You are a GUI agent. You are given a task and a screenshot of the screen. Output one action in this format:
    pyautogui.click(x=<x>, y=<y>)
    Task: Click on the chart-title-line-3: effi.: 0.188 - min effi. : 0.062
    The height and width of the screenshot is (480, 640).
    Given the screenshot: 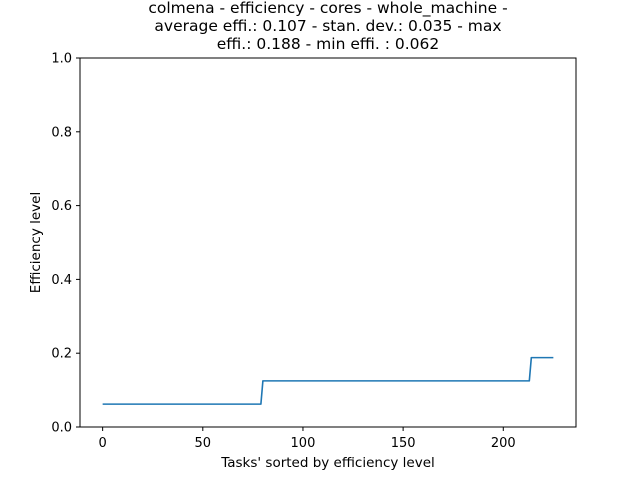 What is the action you would take?
    pyautogui.click(x=328, y=44)
    